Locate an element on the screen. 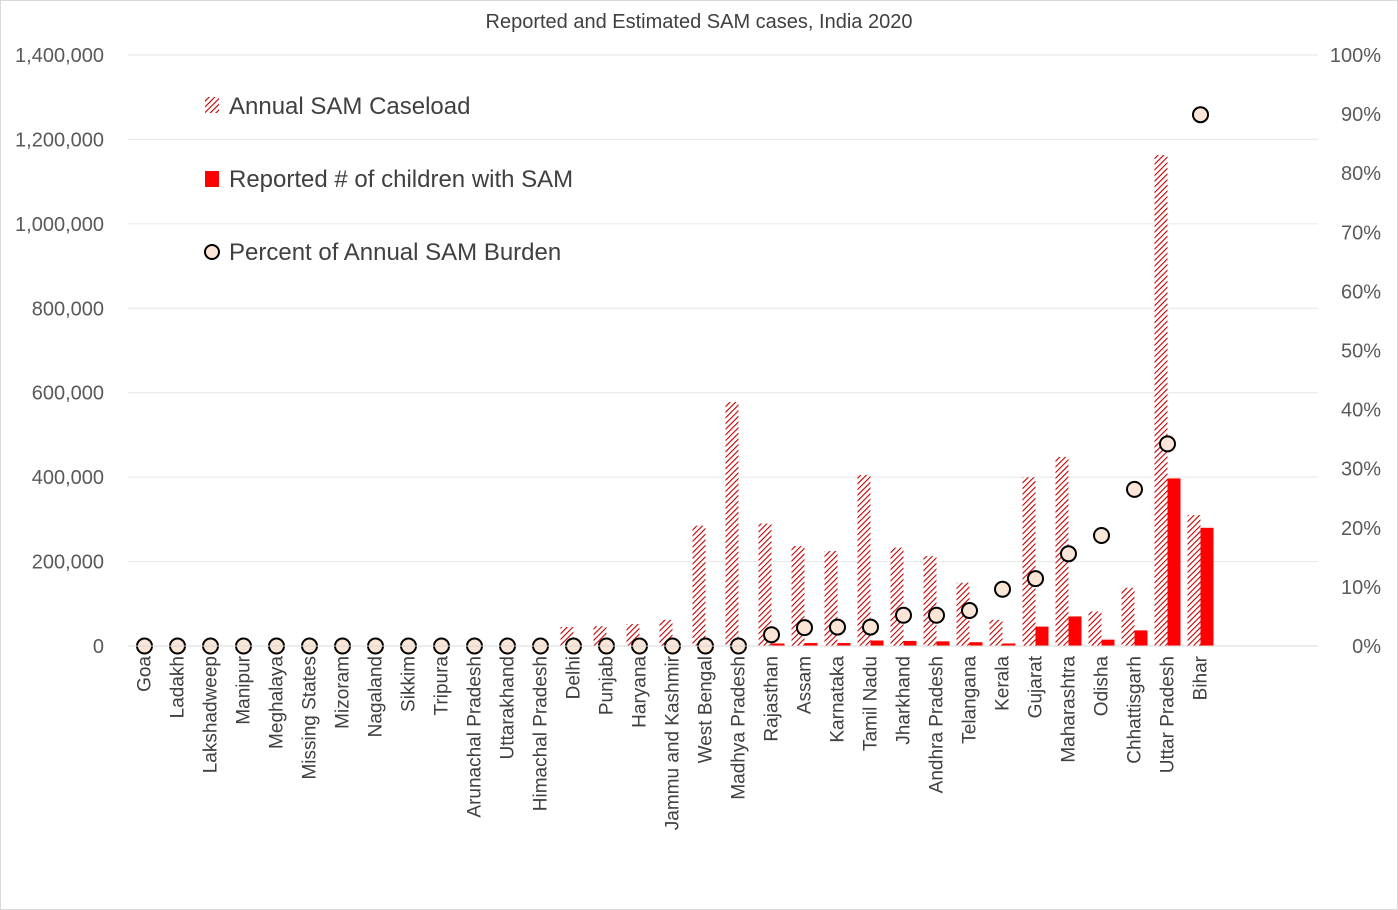  y-left-tick-label: 800,000 is located at coordinates (68, 309).